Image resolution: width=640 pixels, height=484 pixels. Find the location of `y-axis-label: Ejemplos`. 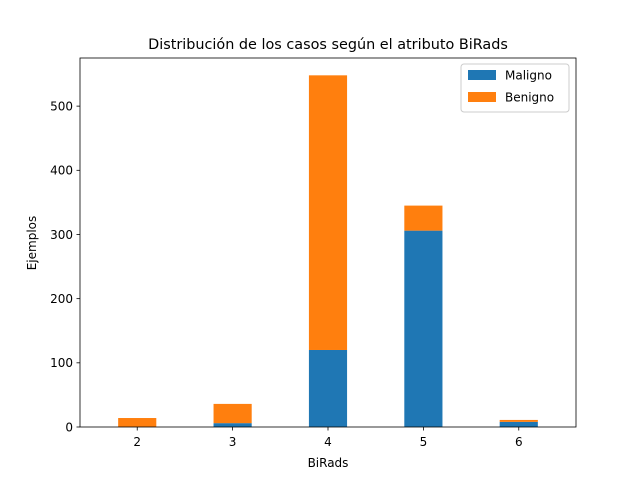

y-axis-label: Ejemplos is located at coordinates (32, 243).